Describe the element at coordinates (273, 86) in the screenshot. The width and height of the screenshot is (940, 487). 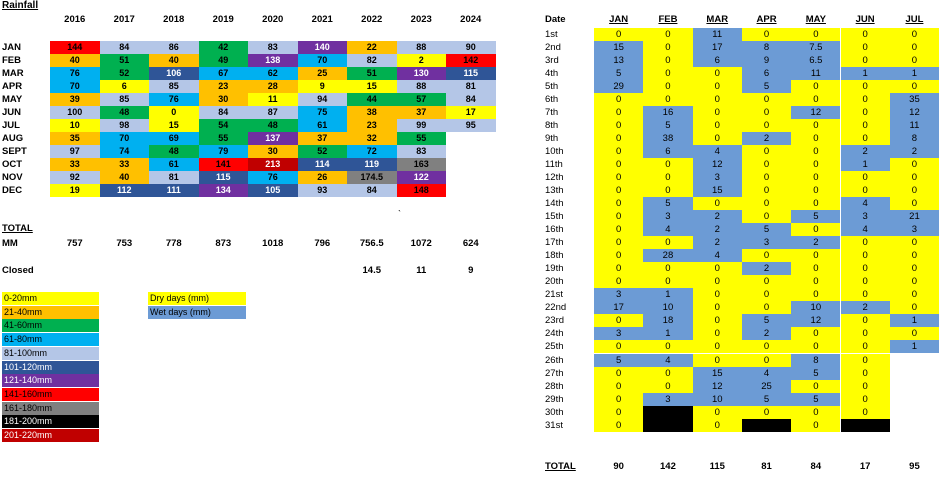
I see `rainfall-cell: 28` at that location.